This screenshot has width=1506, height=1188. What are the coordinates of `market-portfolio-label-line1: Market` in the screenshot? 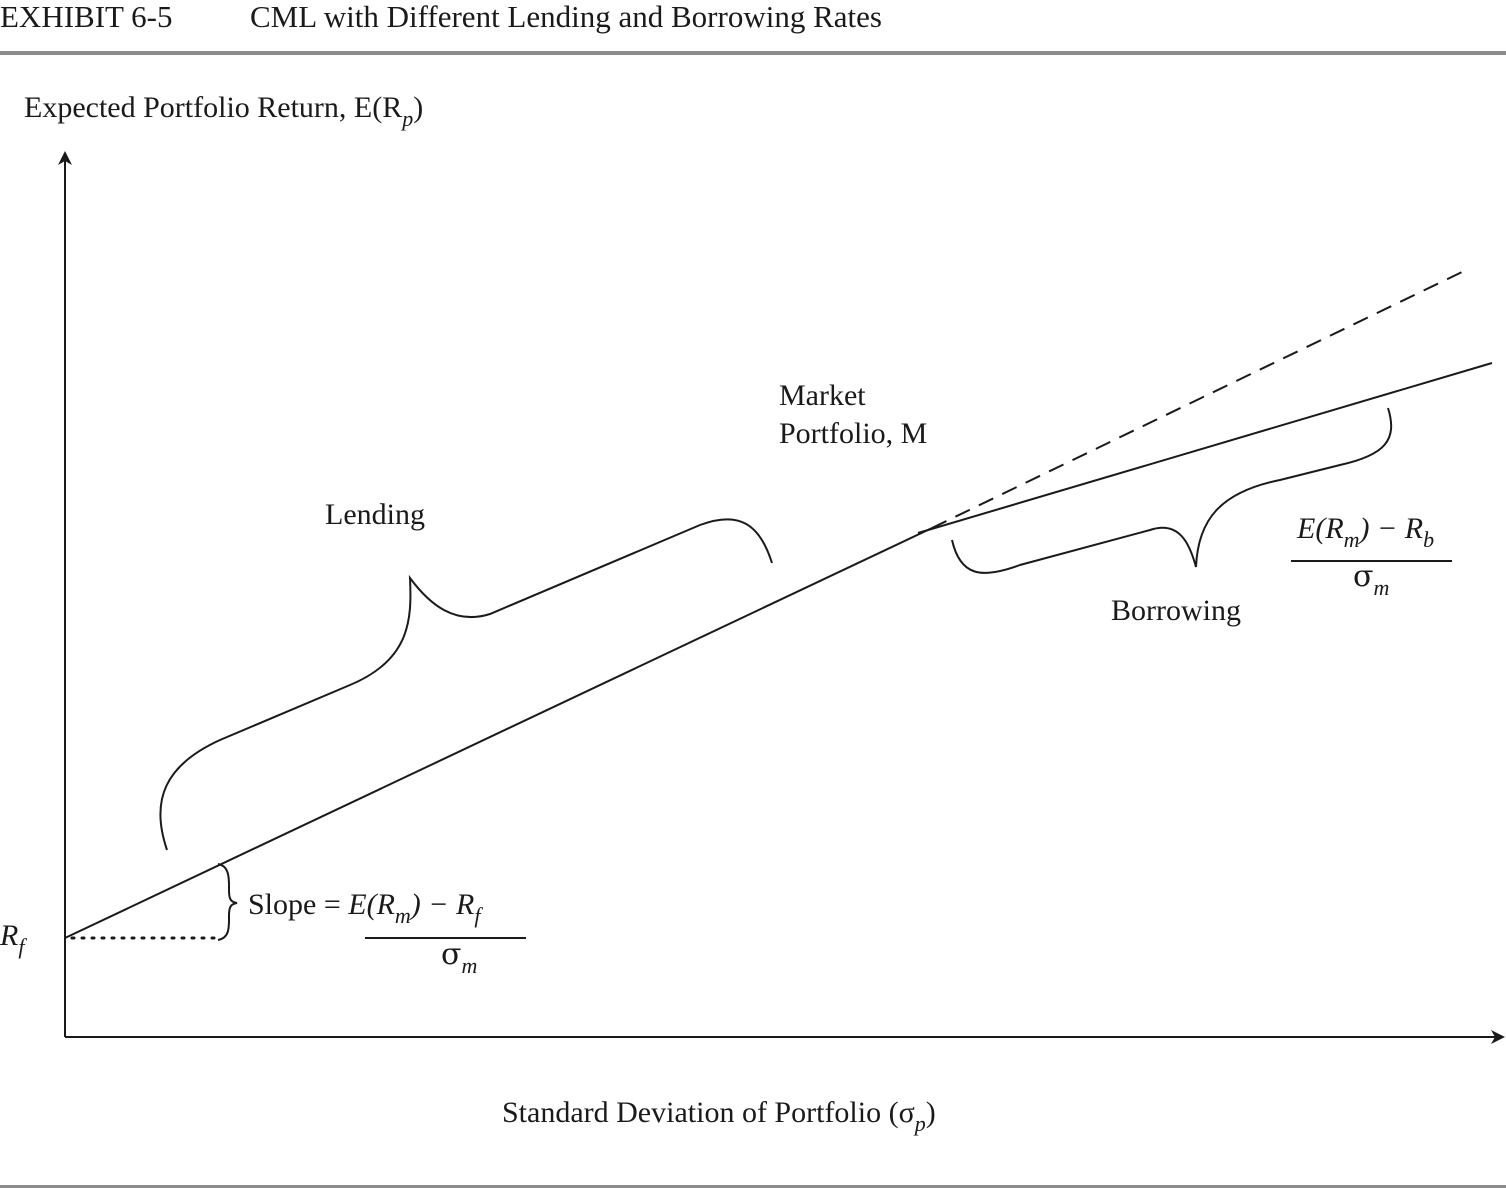 It's located at (822, 395).